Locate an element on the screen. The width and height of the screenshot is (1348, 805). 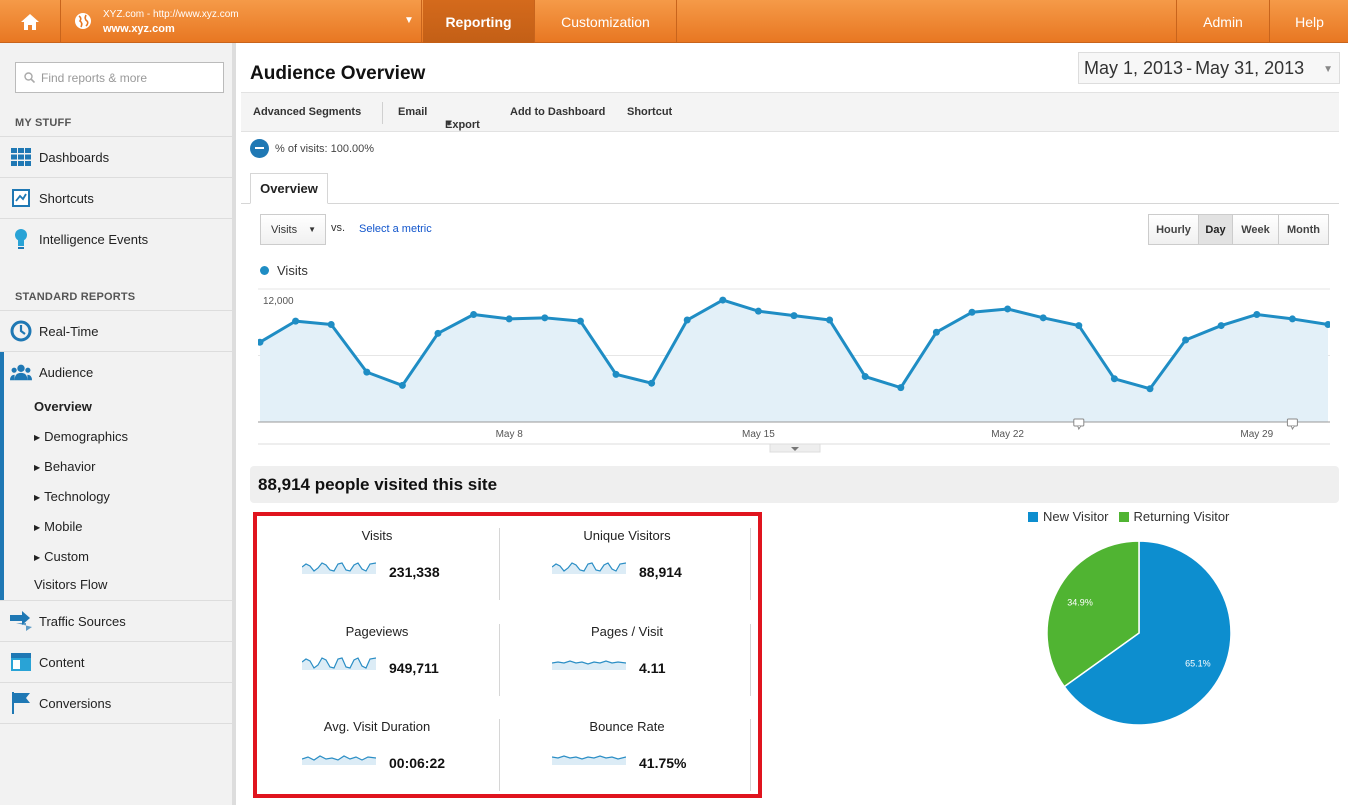
search-placeholder: Find reports & more is located at coordinates (94, 77).